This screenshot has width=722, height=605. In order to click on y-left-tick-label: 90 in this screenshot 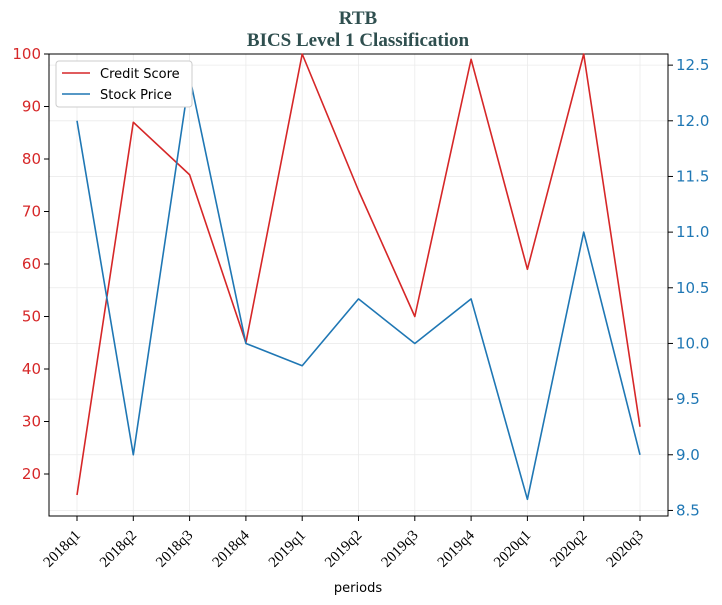, I will do `click(31, 107)`.